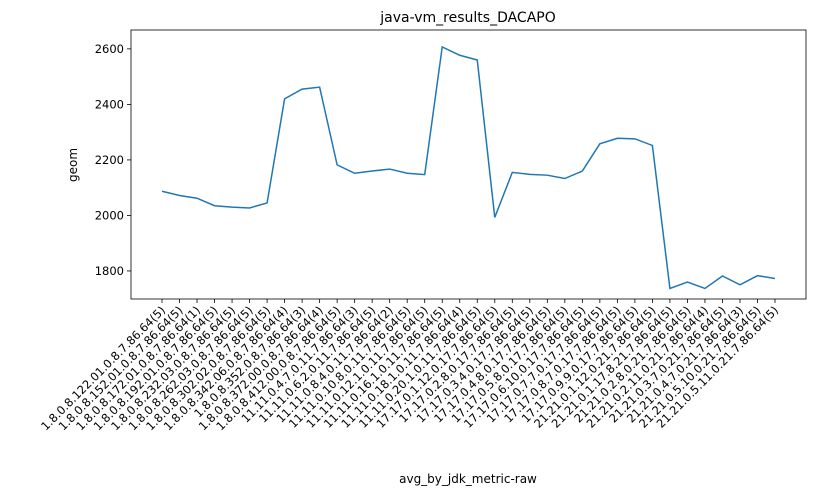 The height and width of the screenshot is (500, 819). What do you see at coordinates (109, 215) in the screenshot?
I see `y-tick-label: 2000` at bounding box center [109, 215].